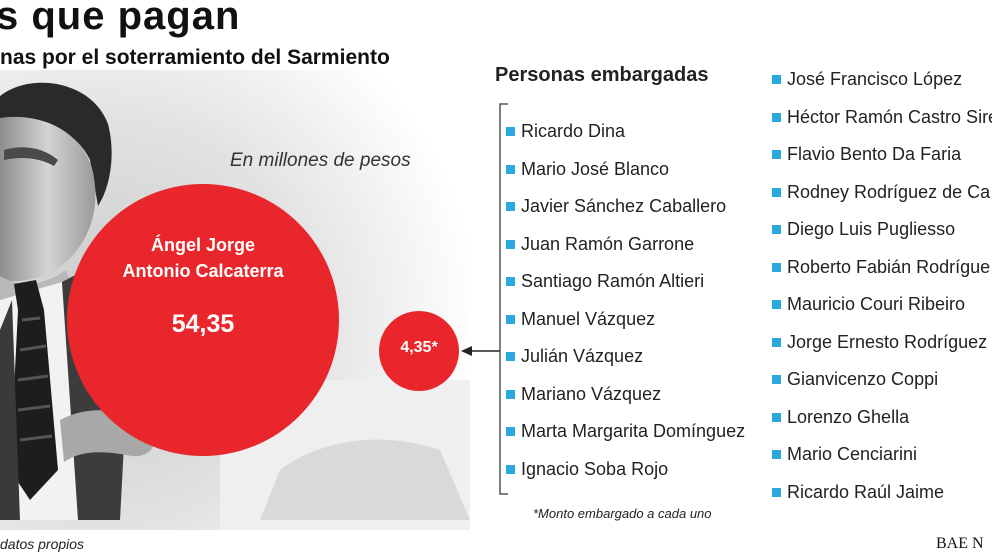 The height and width of the screenshot is (558, 992). I want to click on person-name: Marta Margarita Domínguez, so click(633, 431).